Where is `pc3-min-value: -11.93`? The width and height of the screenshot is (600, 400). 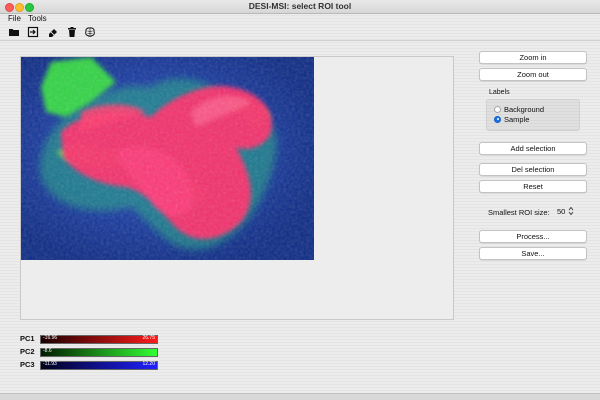 pc3-min-value: -11.93 is located at coordinates (50, 364).